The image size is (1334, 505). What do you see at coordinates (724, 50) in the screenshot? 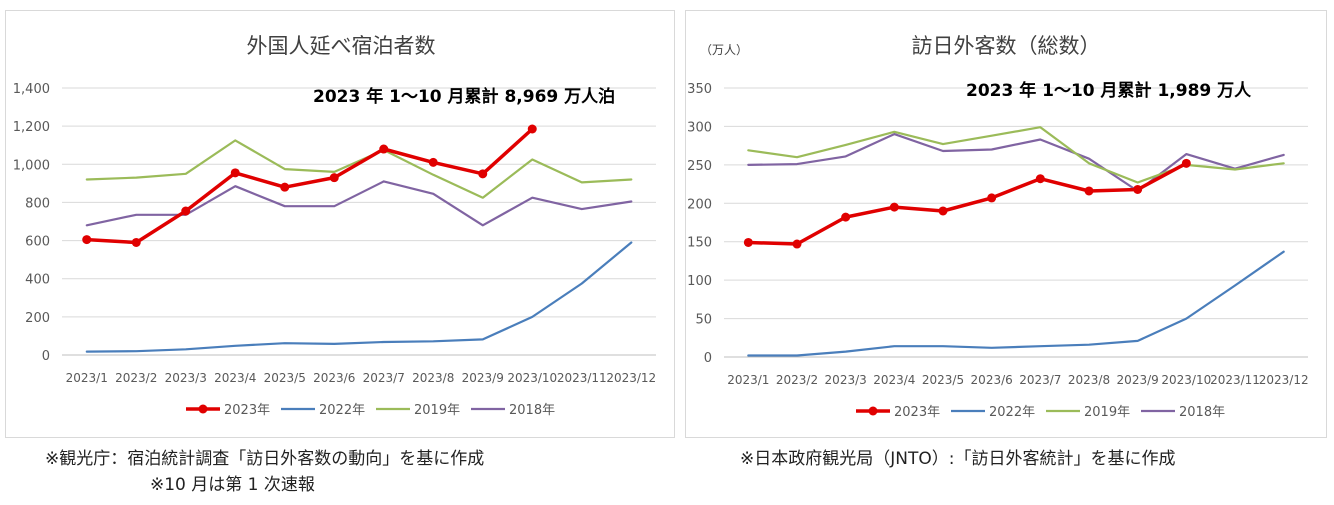
I see `y-unit-label: （万人）` at bounding box center [724, 50].